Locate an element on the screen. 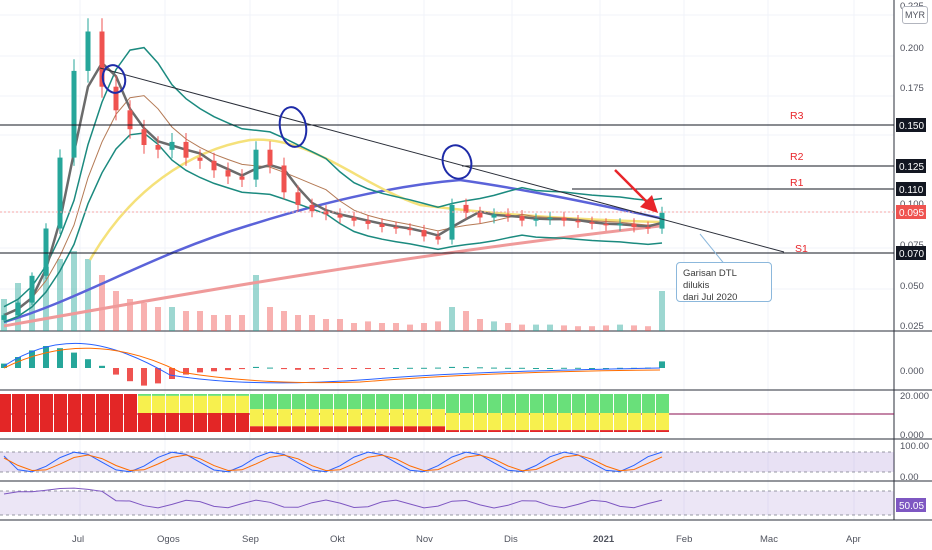 This screenshot has width=932, height=550. annotation-line-1: Garisan DTL dilukis is located at coordinates (710, 279).